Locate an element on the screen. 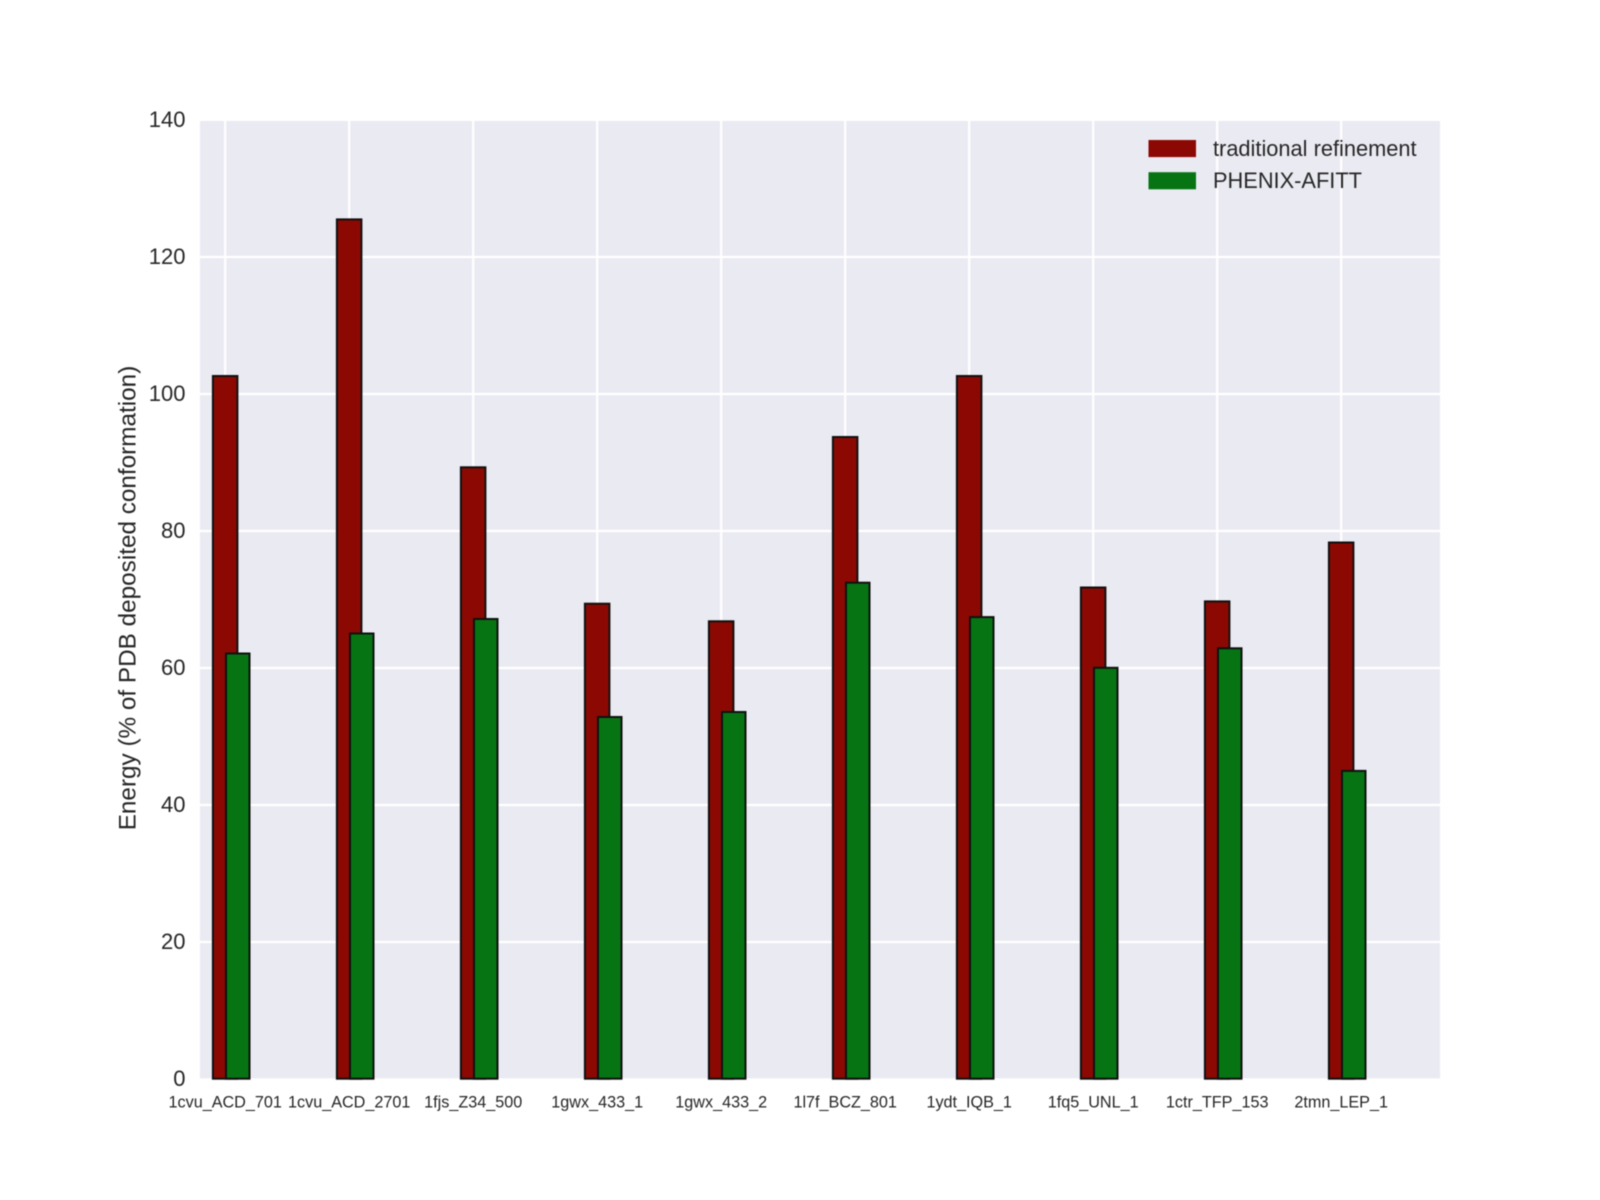 This screenshot has width=1600, height=1200. svg-text: 2tmn_LEP_1 is located at coordinates (1341, 1103).